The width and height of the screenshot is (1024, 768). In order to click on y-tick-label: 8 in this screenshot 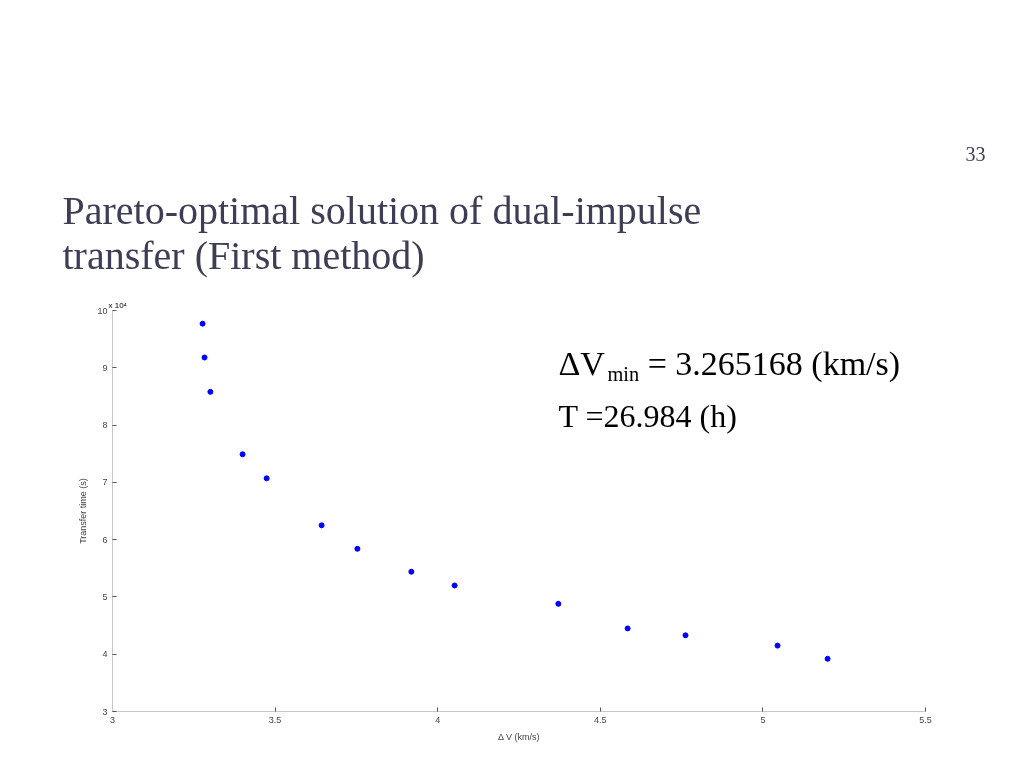, I will do `click(105, 425)`.